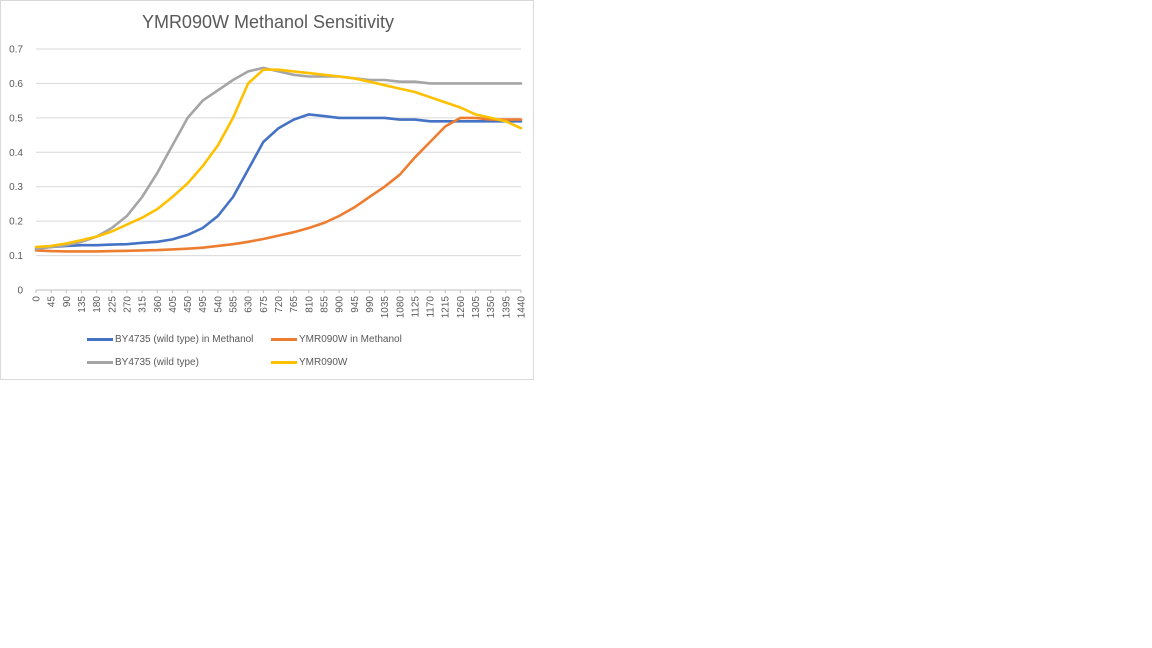 This screenshot has width=1152, height=648. What do you see at coordinates (97, 304) in the screenshot?
I see `x-tick-label: 180` at bounding box center [97, 304].